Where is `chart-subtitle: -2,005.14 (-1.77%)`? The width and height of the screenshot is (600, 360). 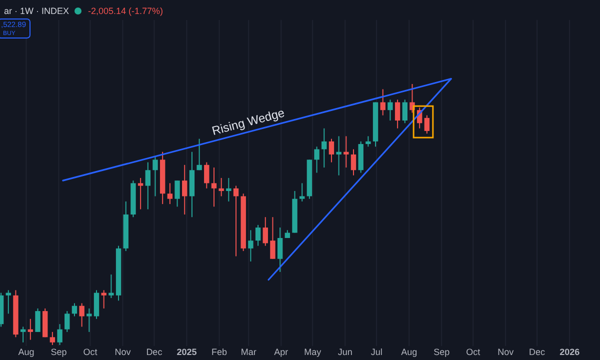 chart-subtitle: -2,005.14 (-1.77%) is located at coordinates (126, 11).